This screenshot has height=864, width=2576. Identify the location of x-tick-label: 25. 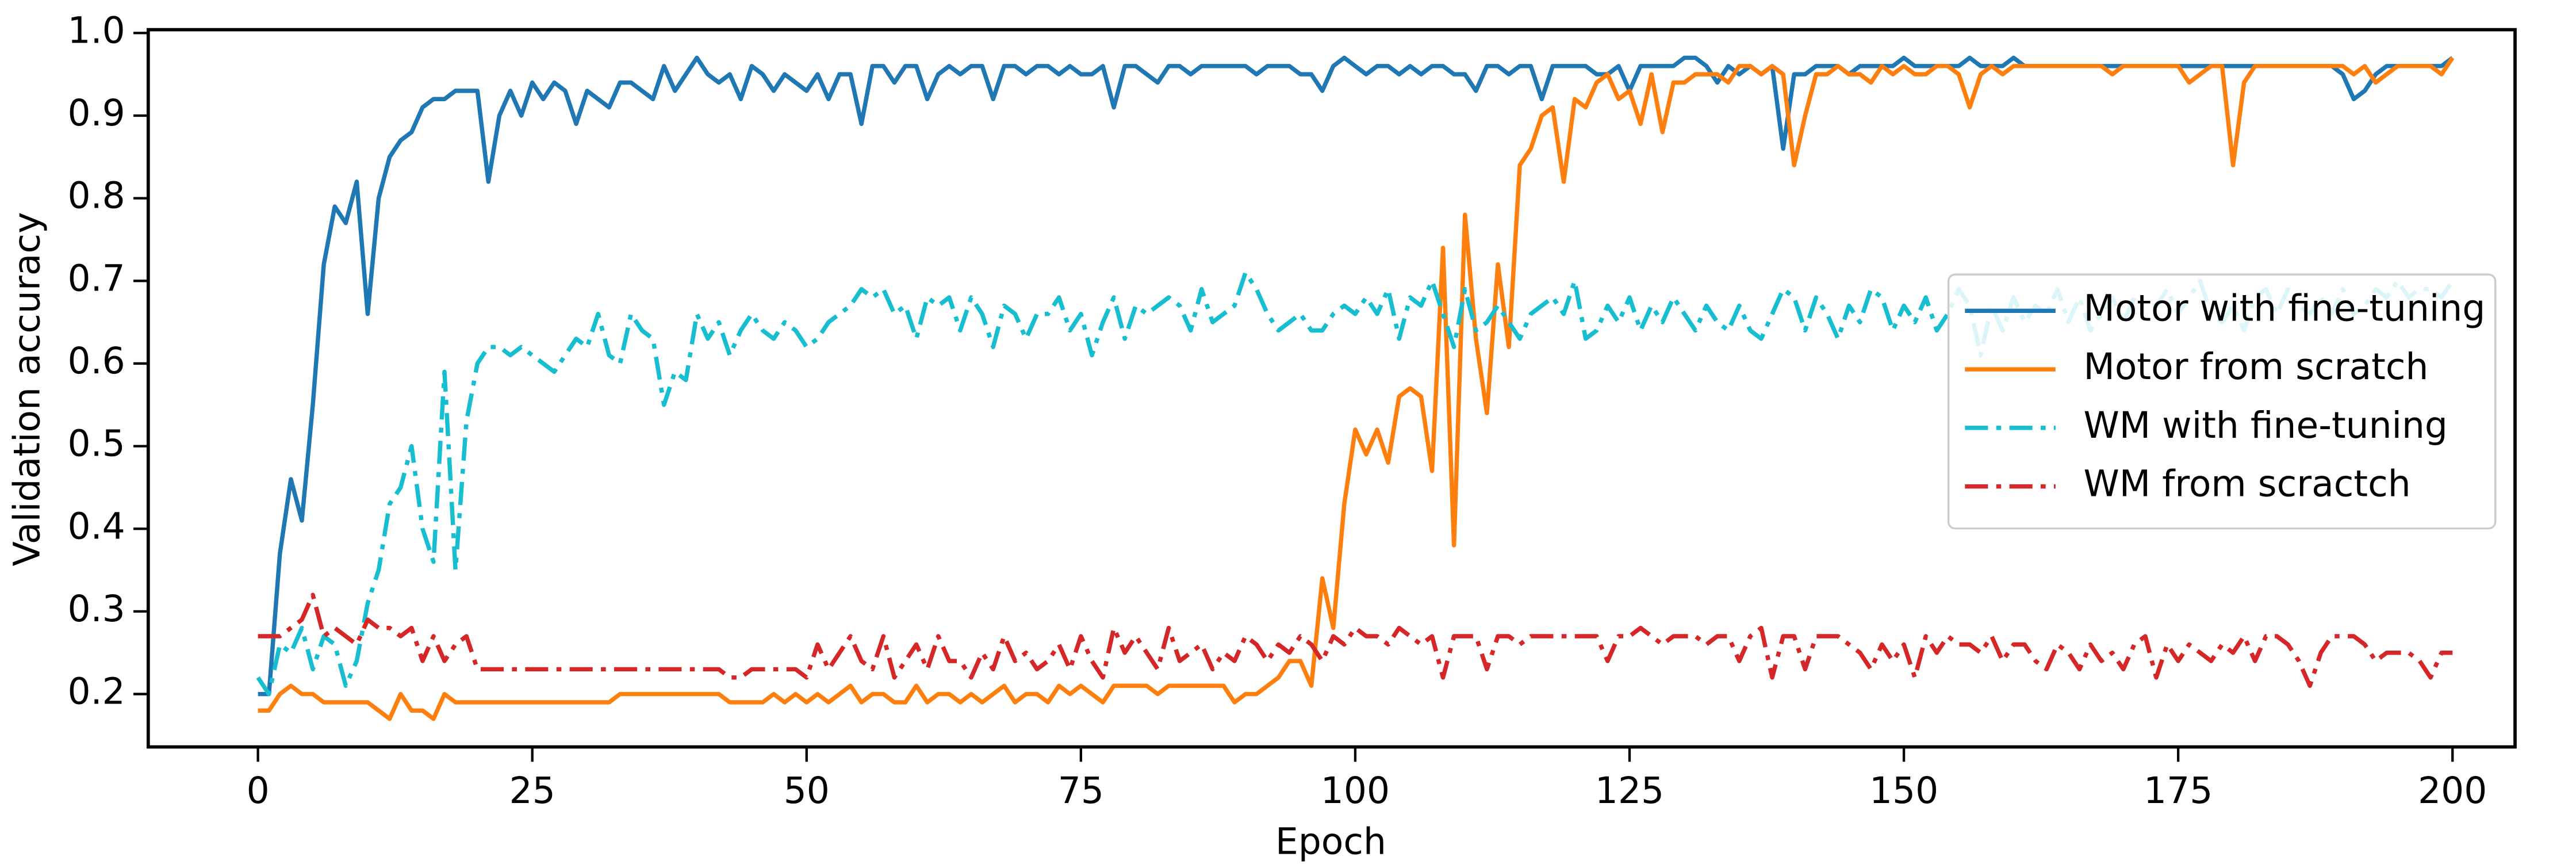
(532, 790).